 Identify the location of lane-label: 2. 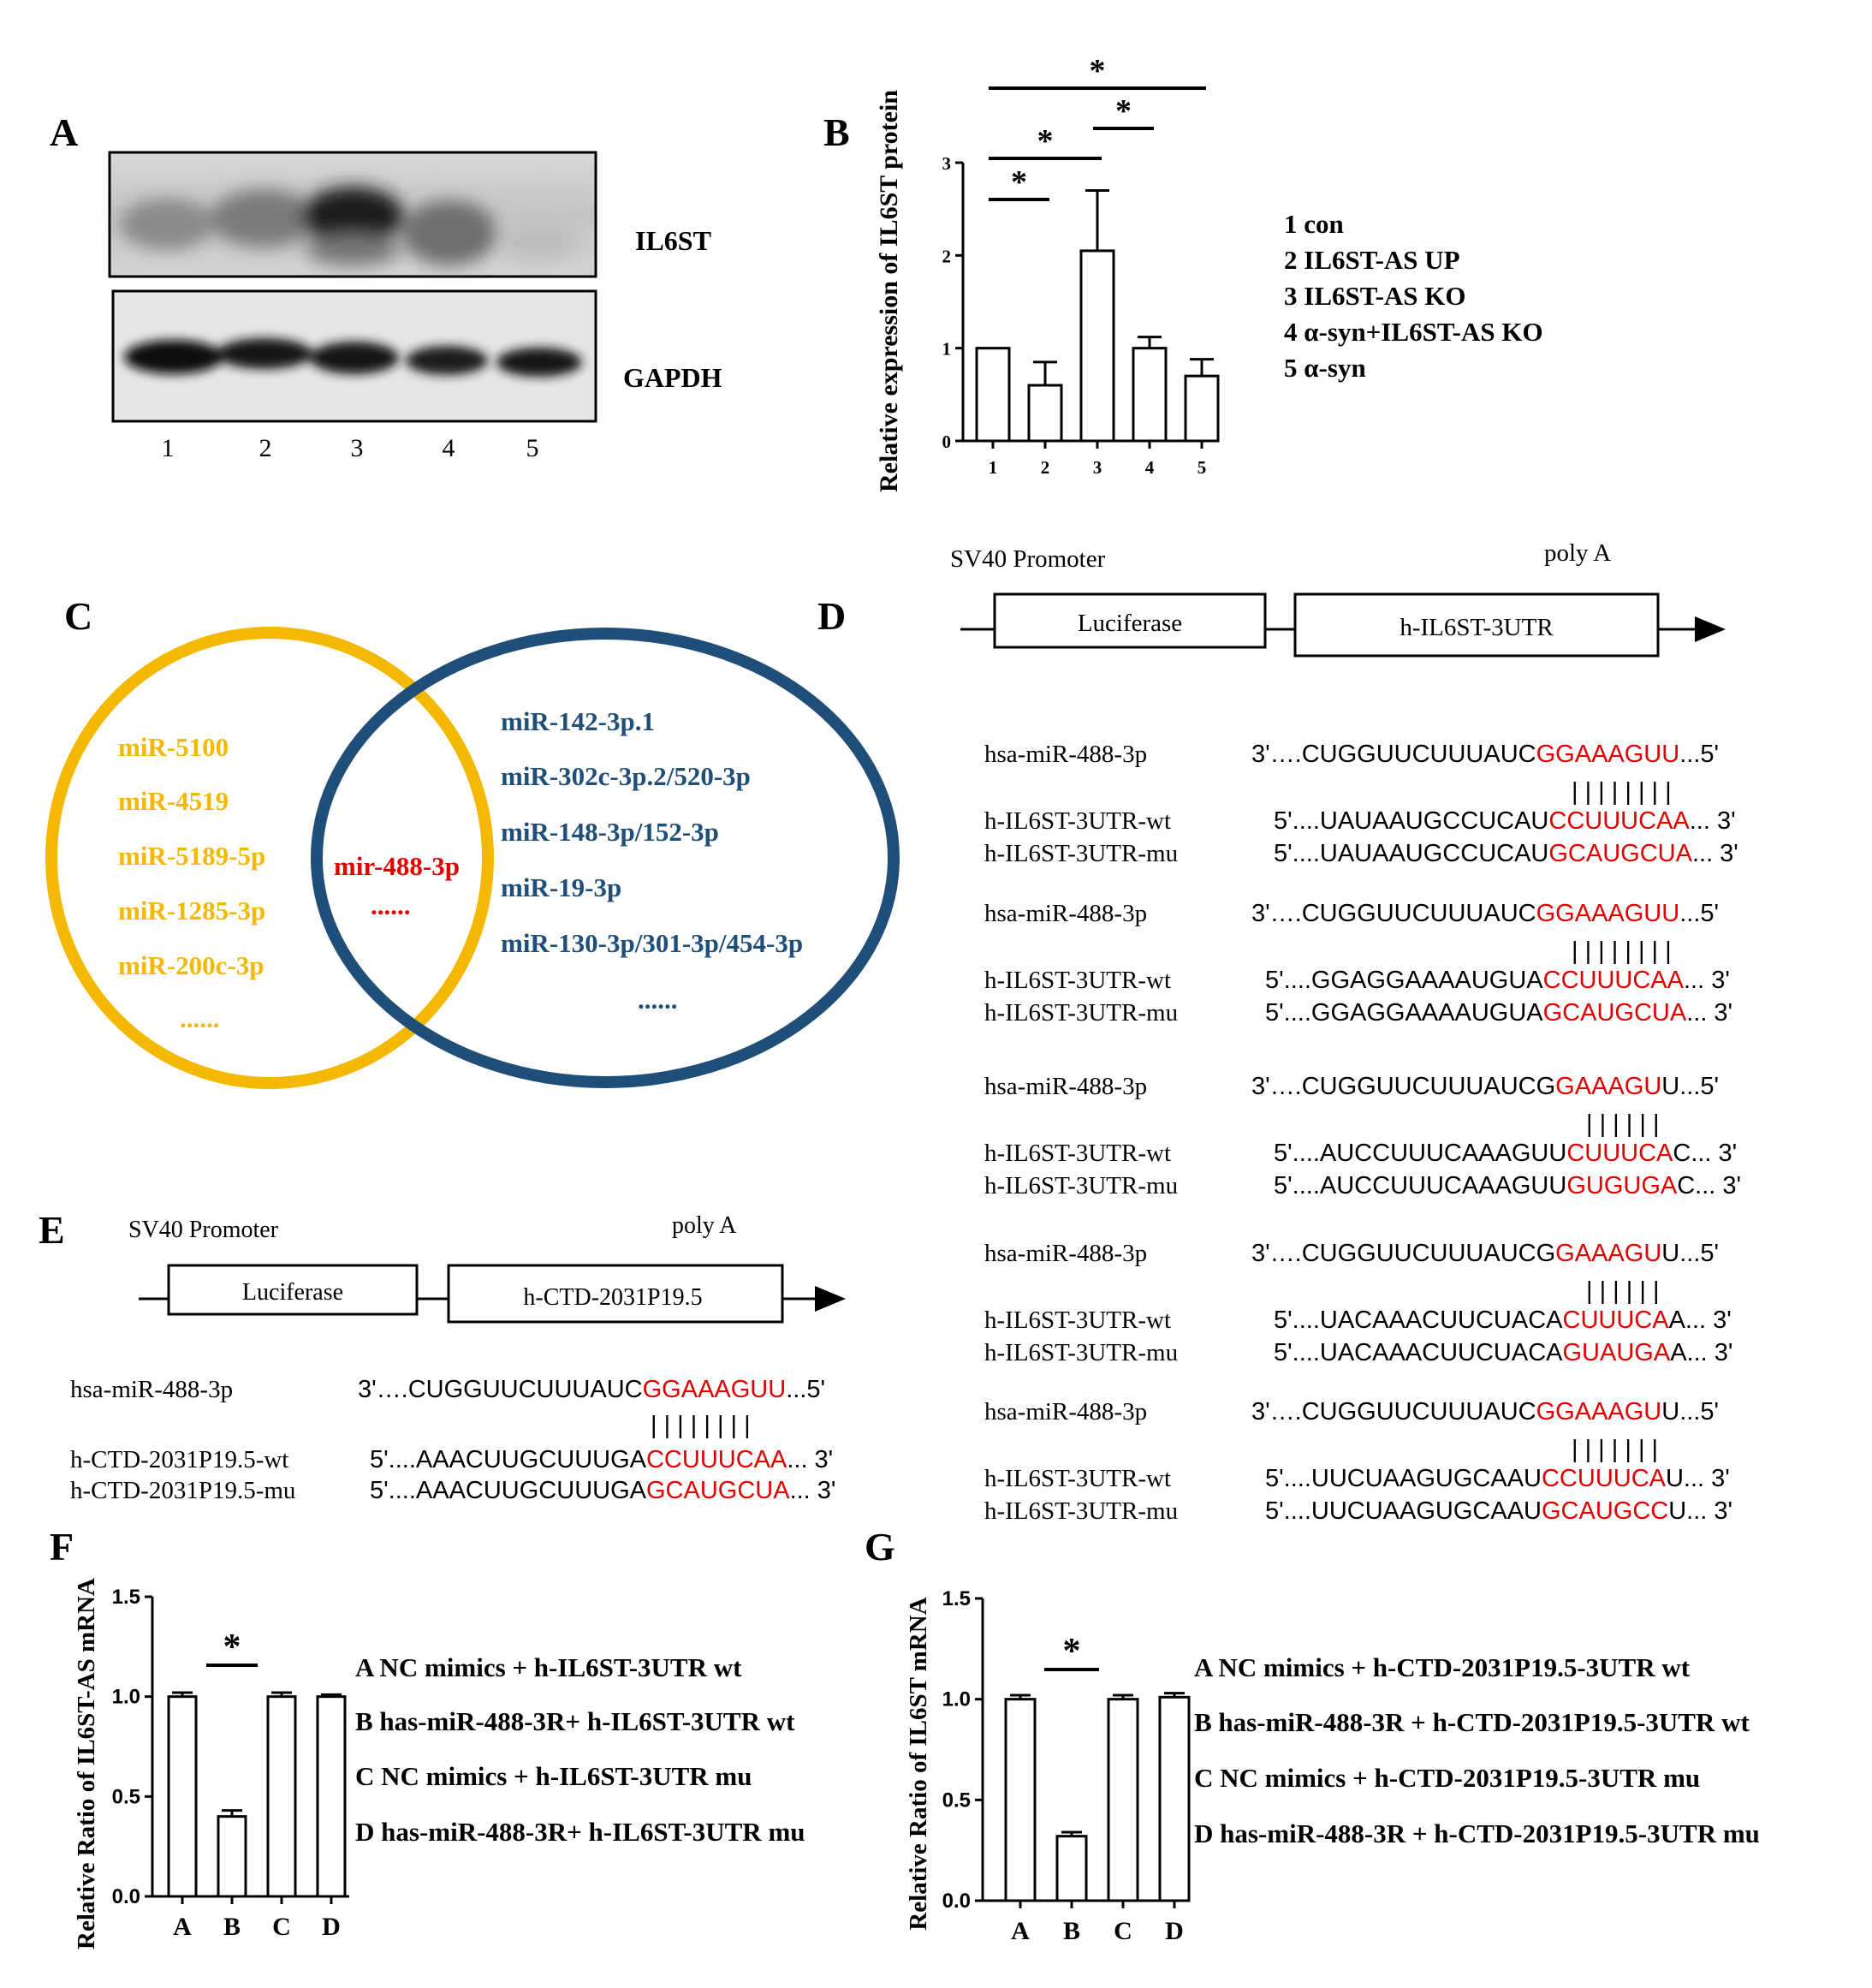
(265, 448).